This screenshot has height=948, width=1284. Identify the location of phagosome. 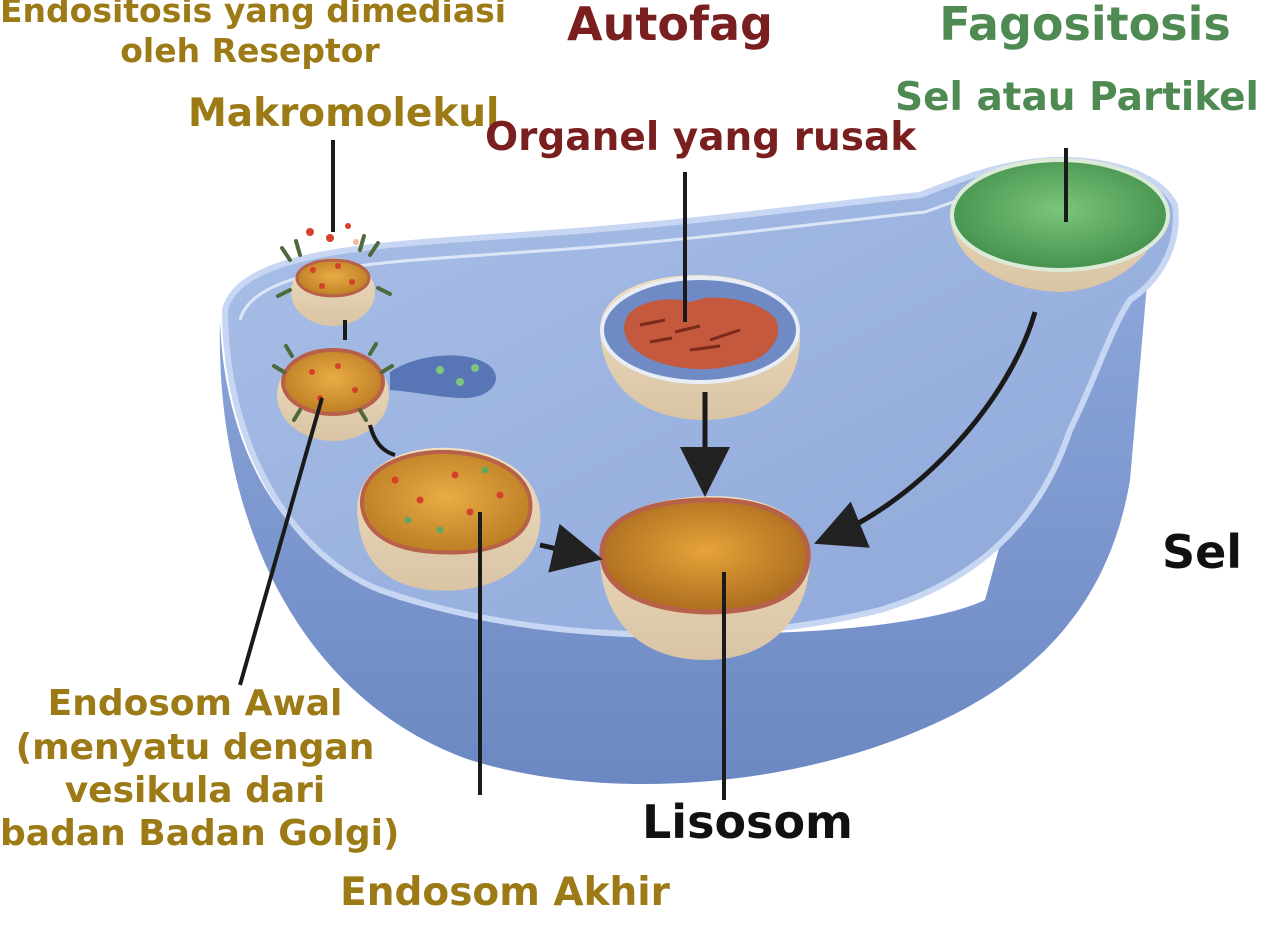
(1060, 225).